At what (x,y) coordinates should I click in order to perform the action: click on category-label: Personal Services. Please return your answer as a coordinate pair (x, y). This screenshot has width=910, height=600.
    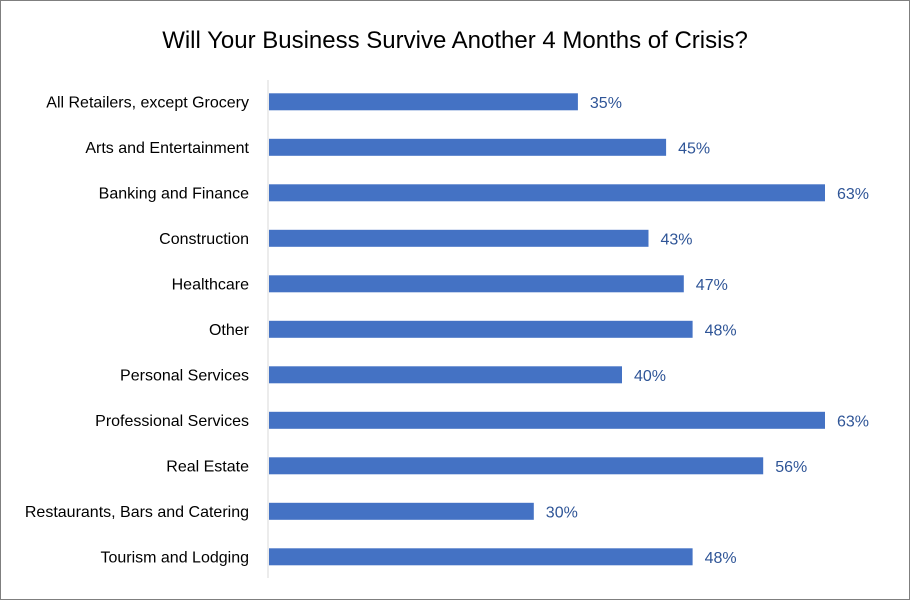
    Looking at the image, I should click on (184, 375).